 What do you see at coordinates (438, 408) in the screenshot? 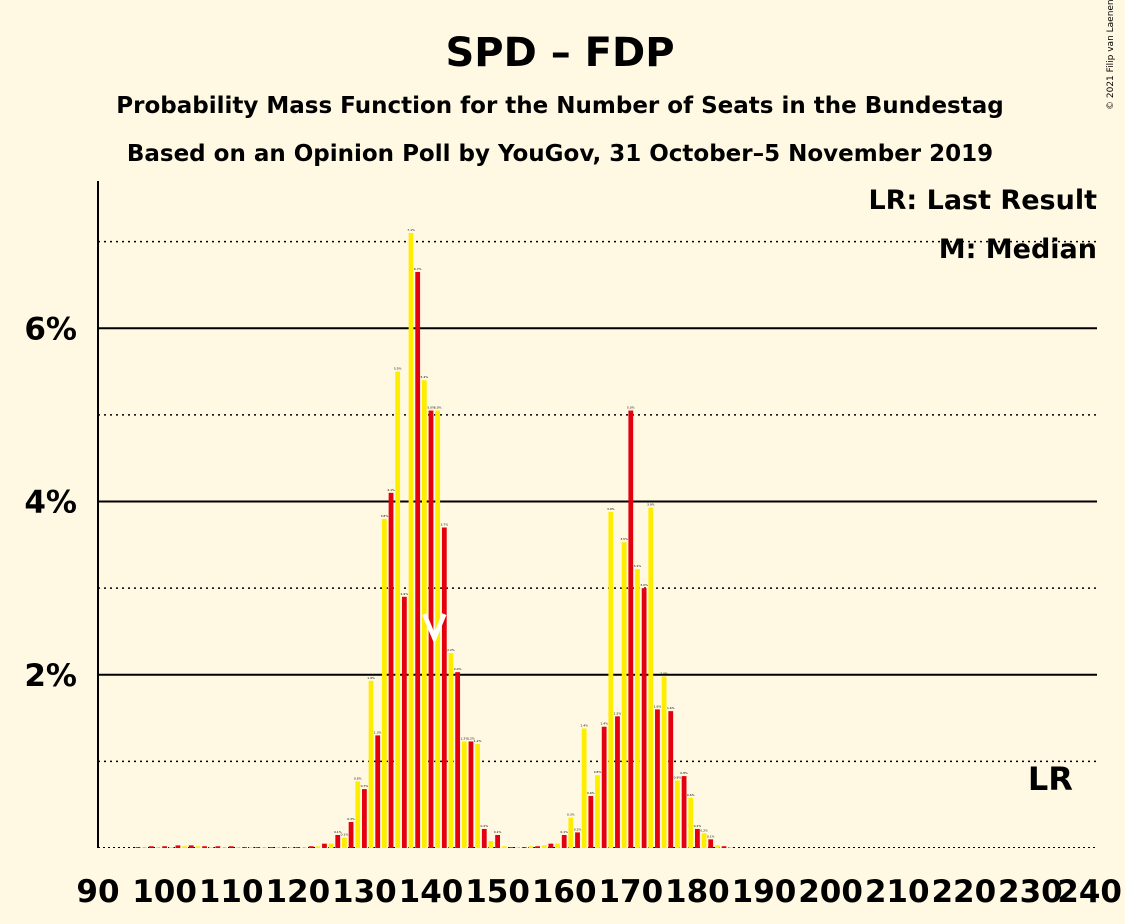
I see `bar-label-141: 5.0%` at bounding box center [438, 408].